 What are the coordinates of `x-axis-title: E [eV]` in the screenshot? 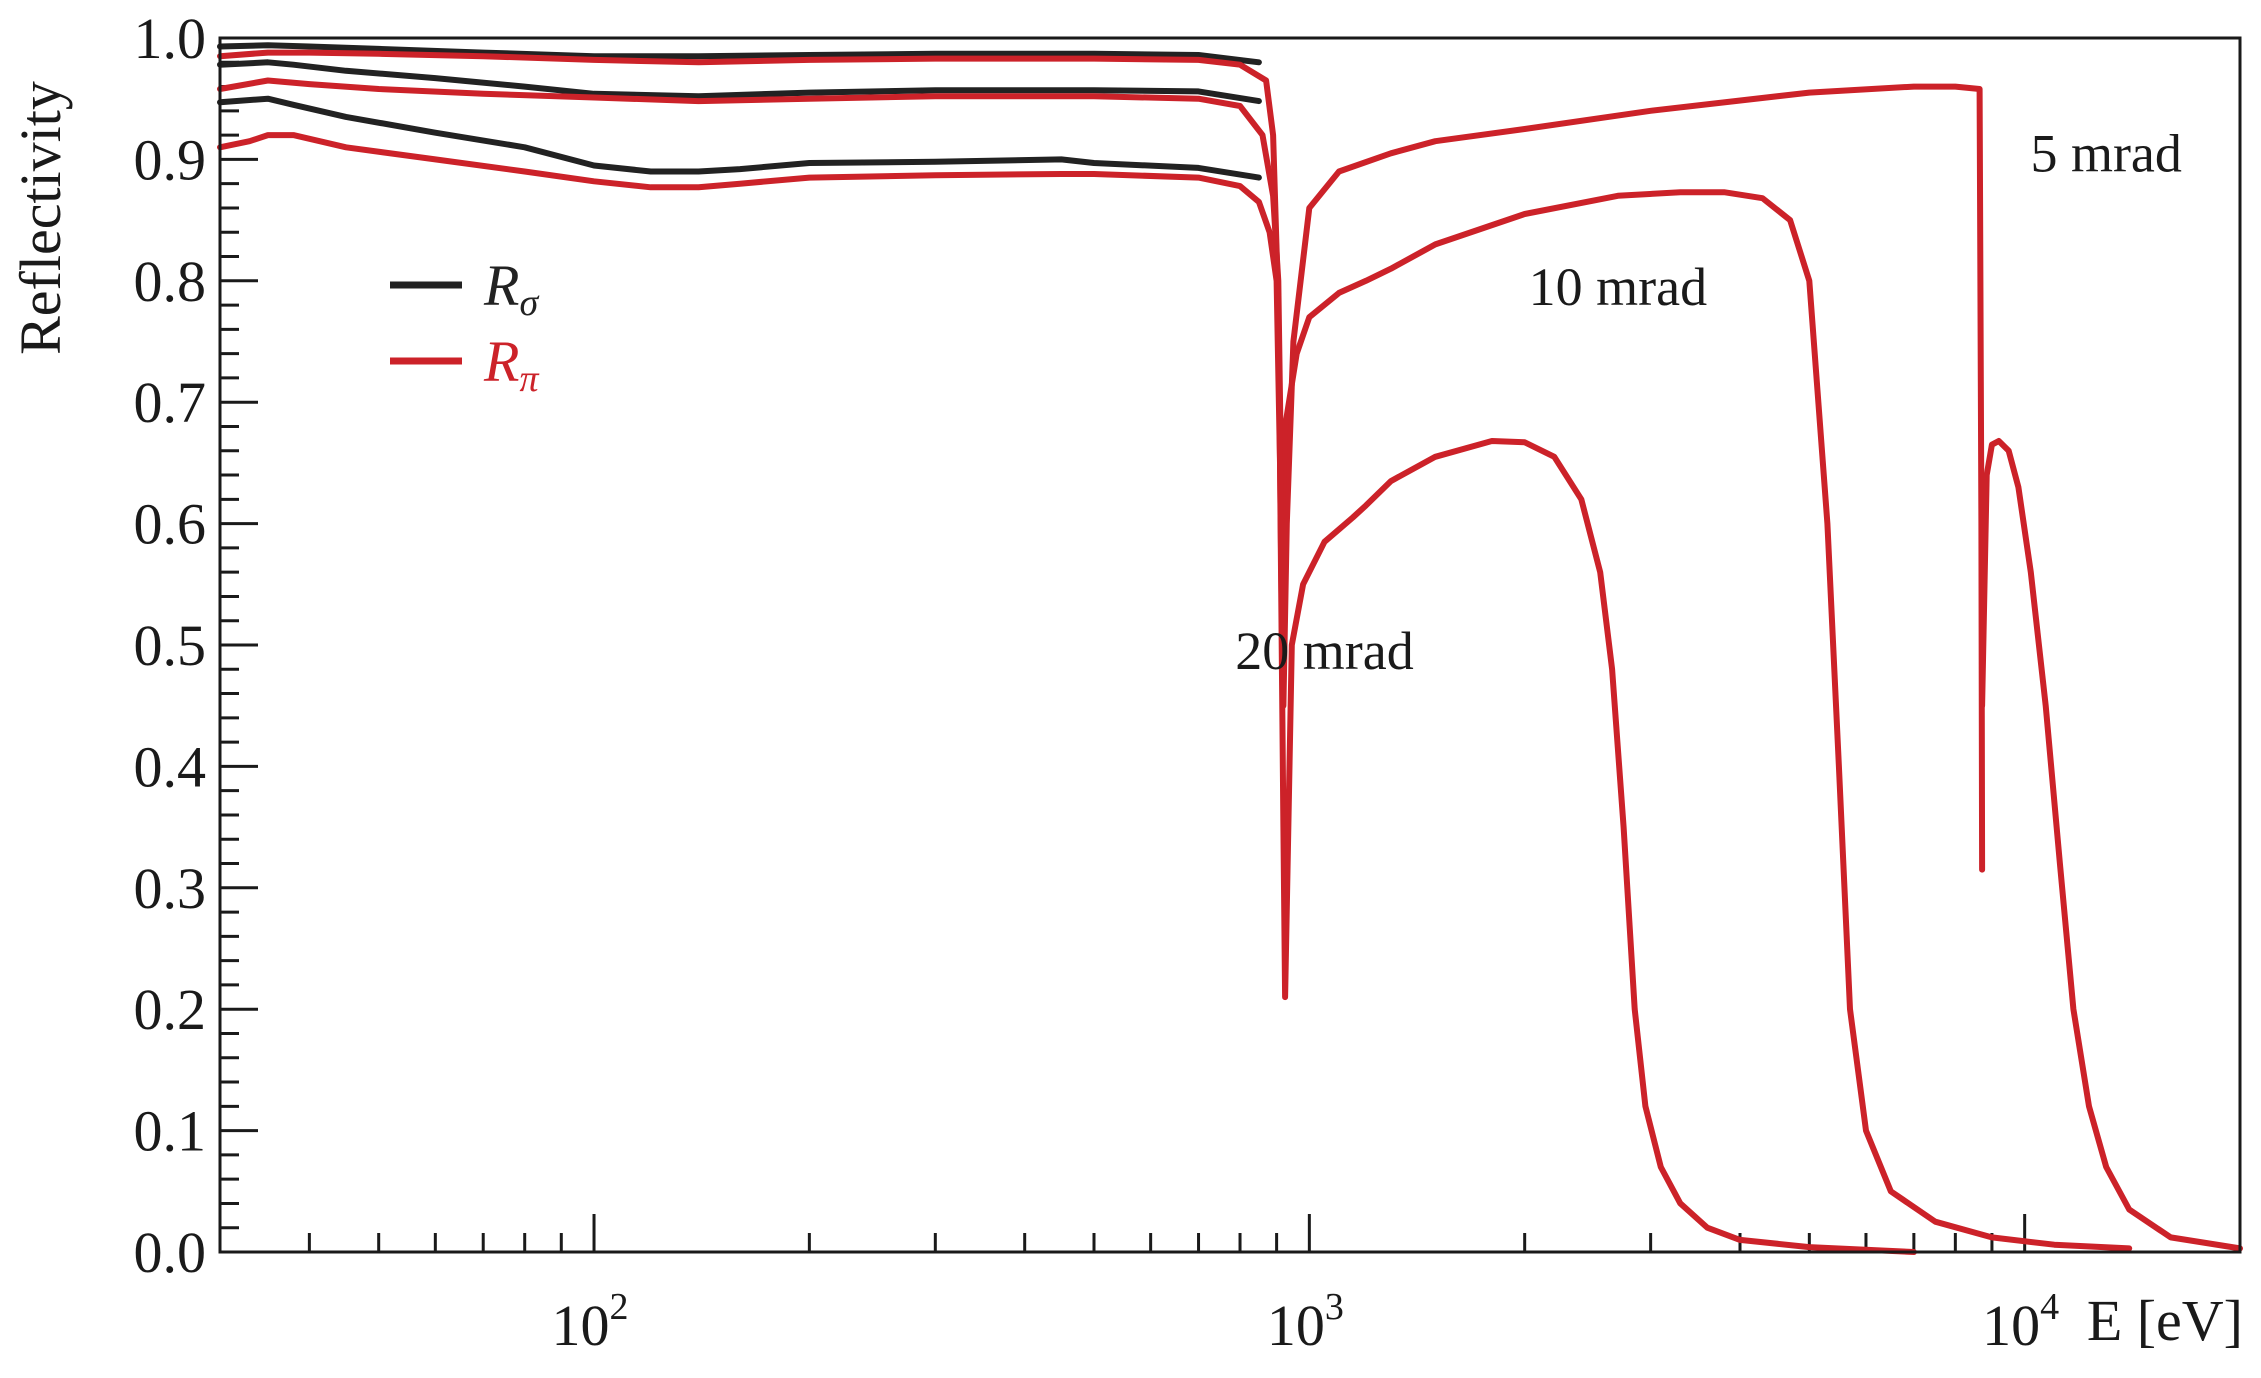 It's located at (2165, 1320).